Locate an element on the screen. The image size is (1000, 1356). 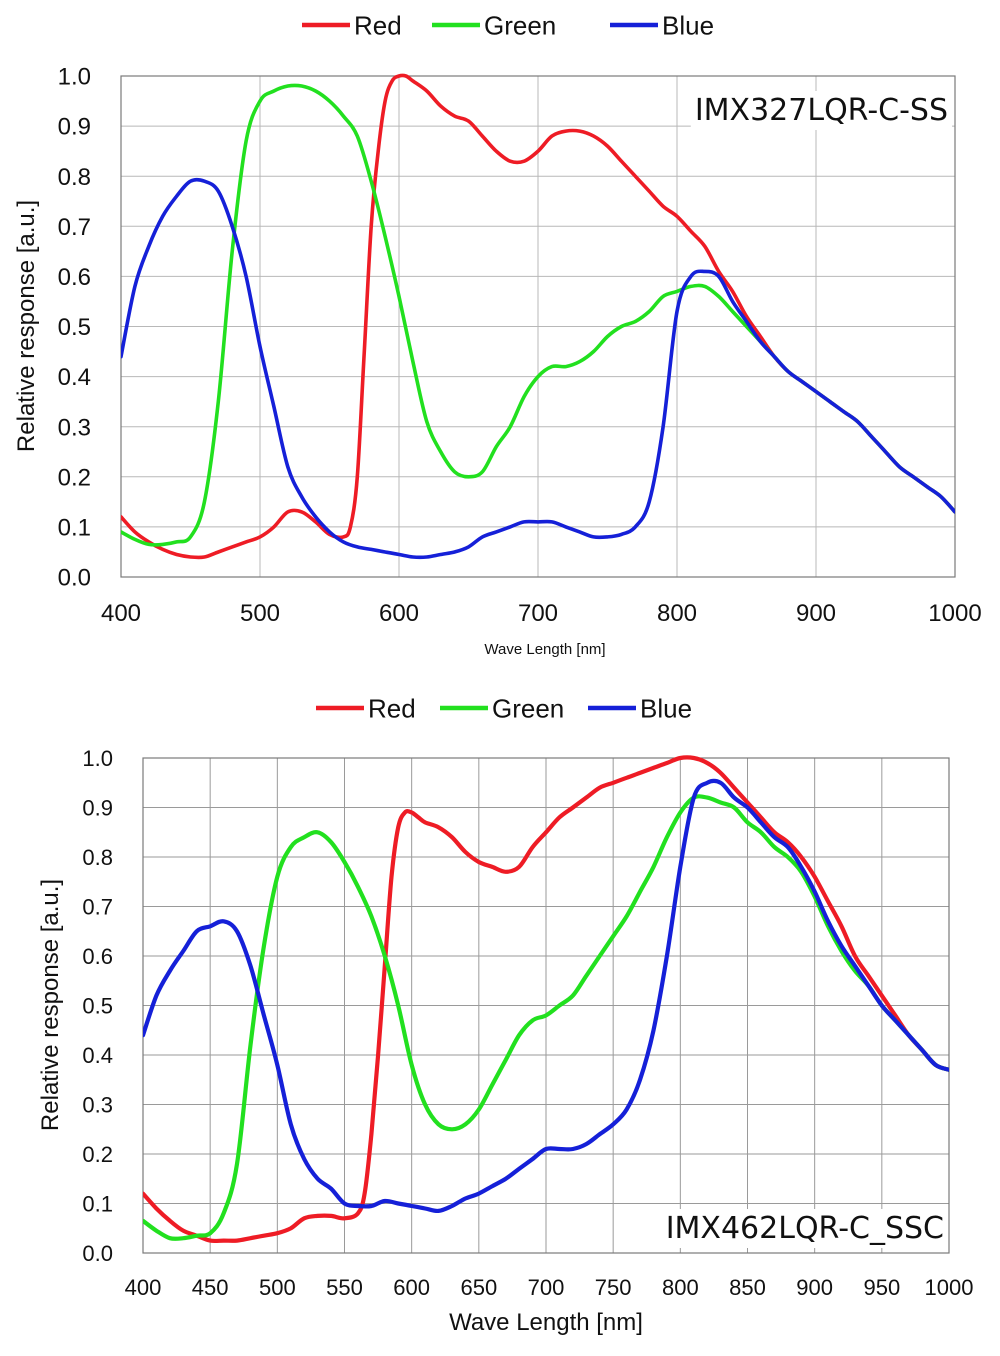
x-tick-label: 450 is located at coordinates (210, 1287).